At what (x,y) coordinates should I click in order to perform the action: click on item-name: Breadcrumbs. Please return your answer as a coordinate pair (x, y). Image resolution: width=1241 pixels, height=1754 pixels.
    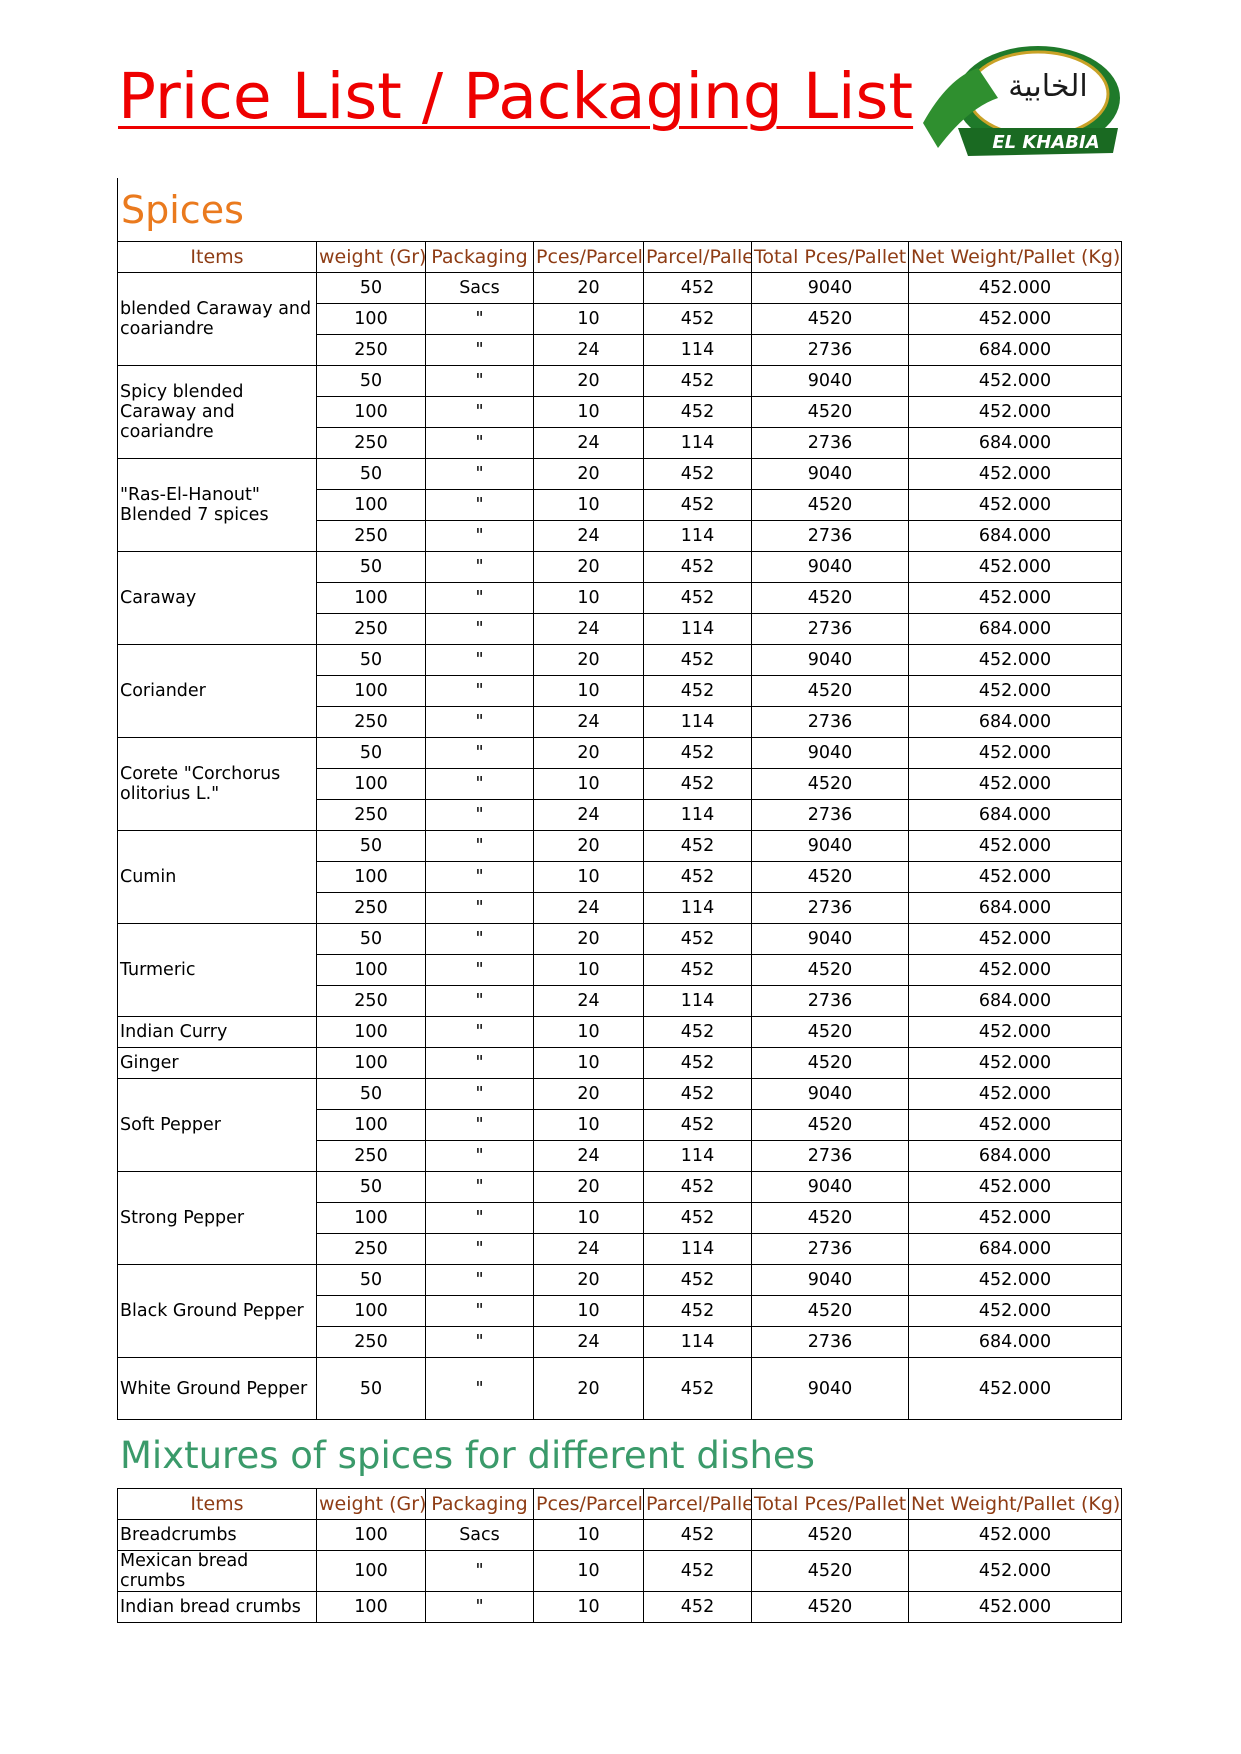
    Looking at the image, I should click on (217, 1535).